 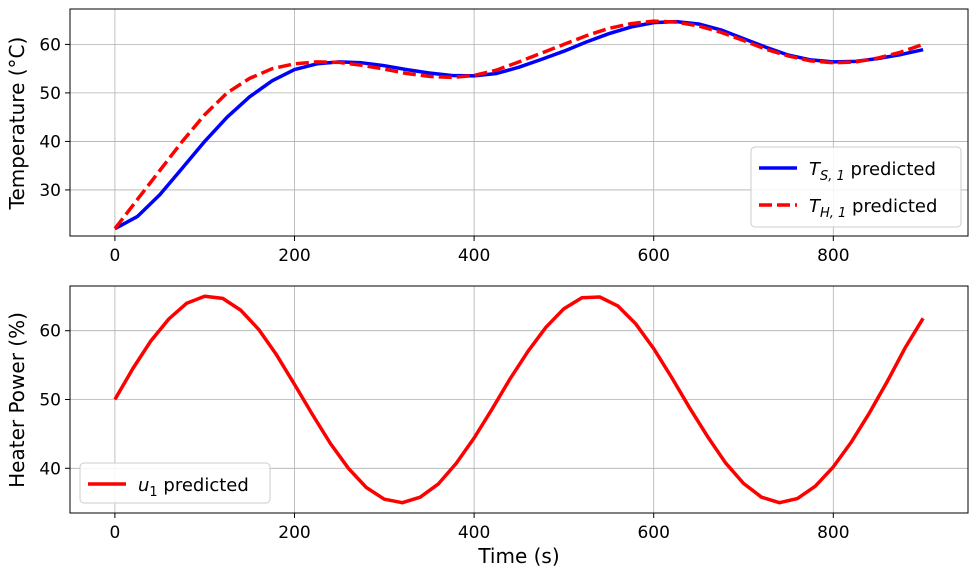 I want to click on heater-power-y-tick-label: 60, so click(x=50, y=332).